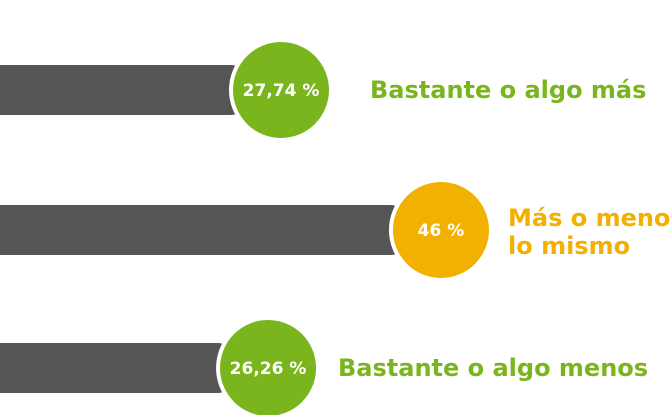 This screenshot has height=415, width=672. Describe the element at coordinates (493, 368) in the screenshot. I see `category-label: Bastante o algo menos` at that location.